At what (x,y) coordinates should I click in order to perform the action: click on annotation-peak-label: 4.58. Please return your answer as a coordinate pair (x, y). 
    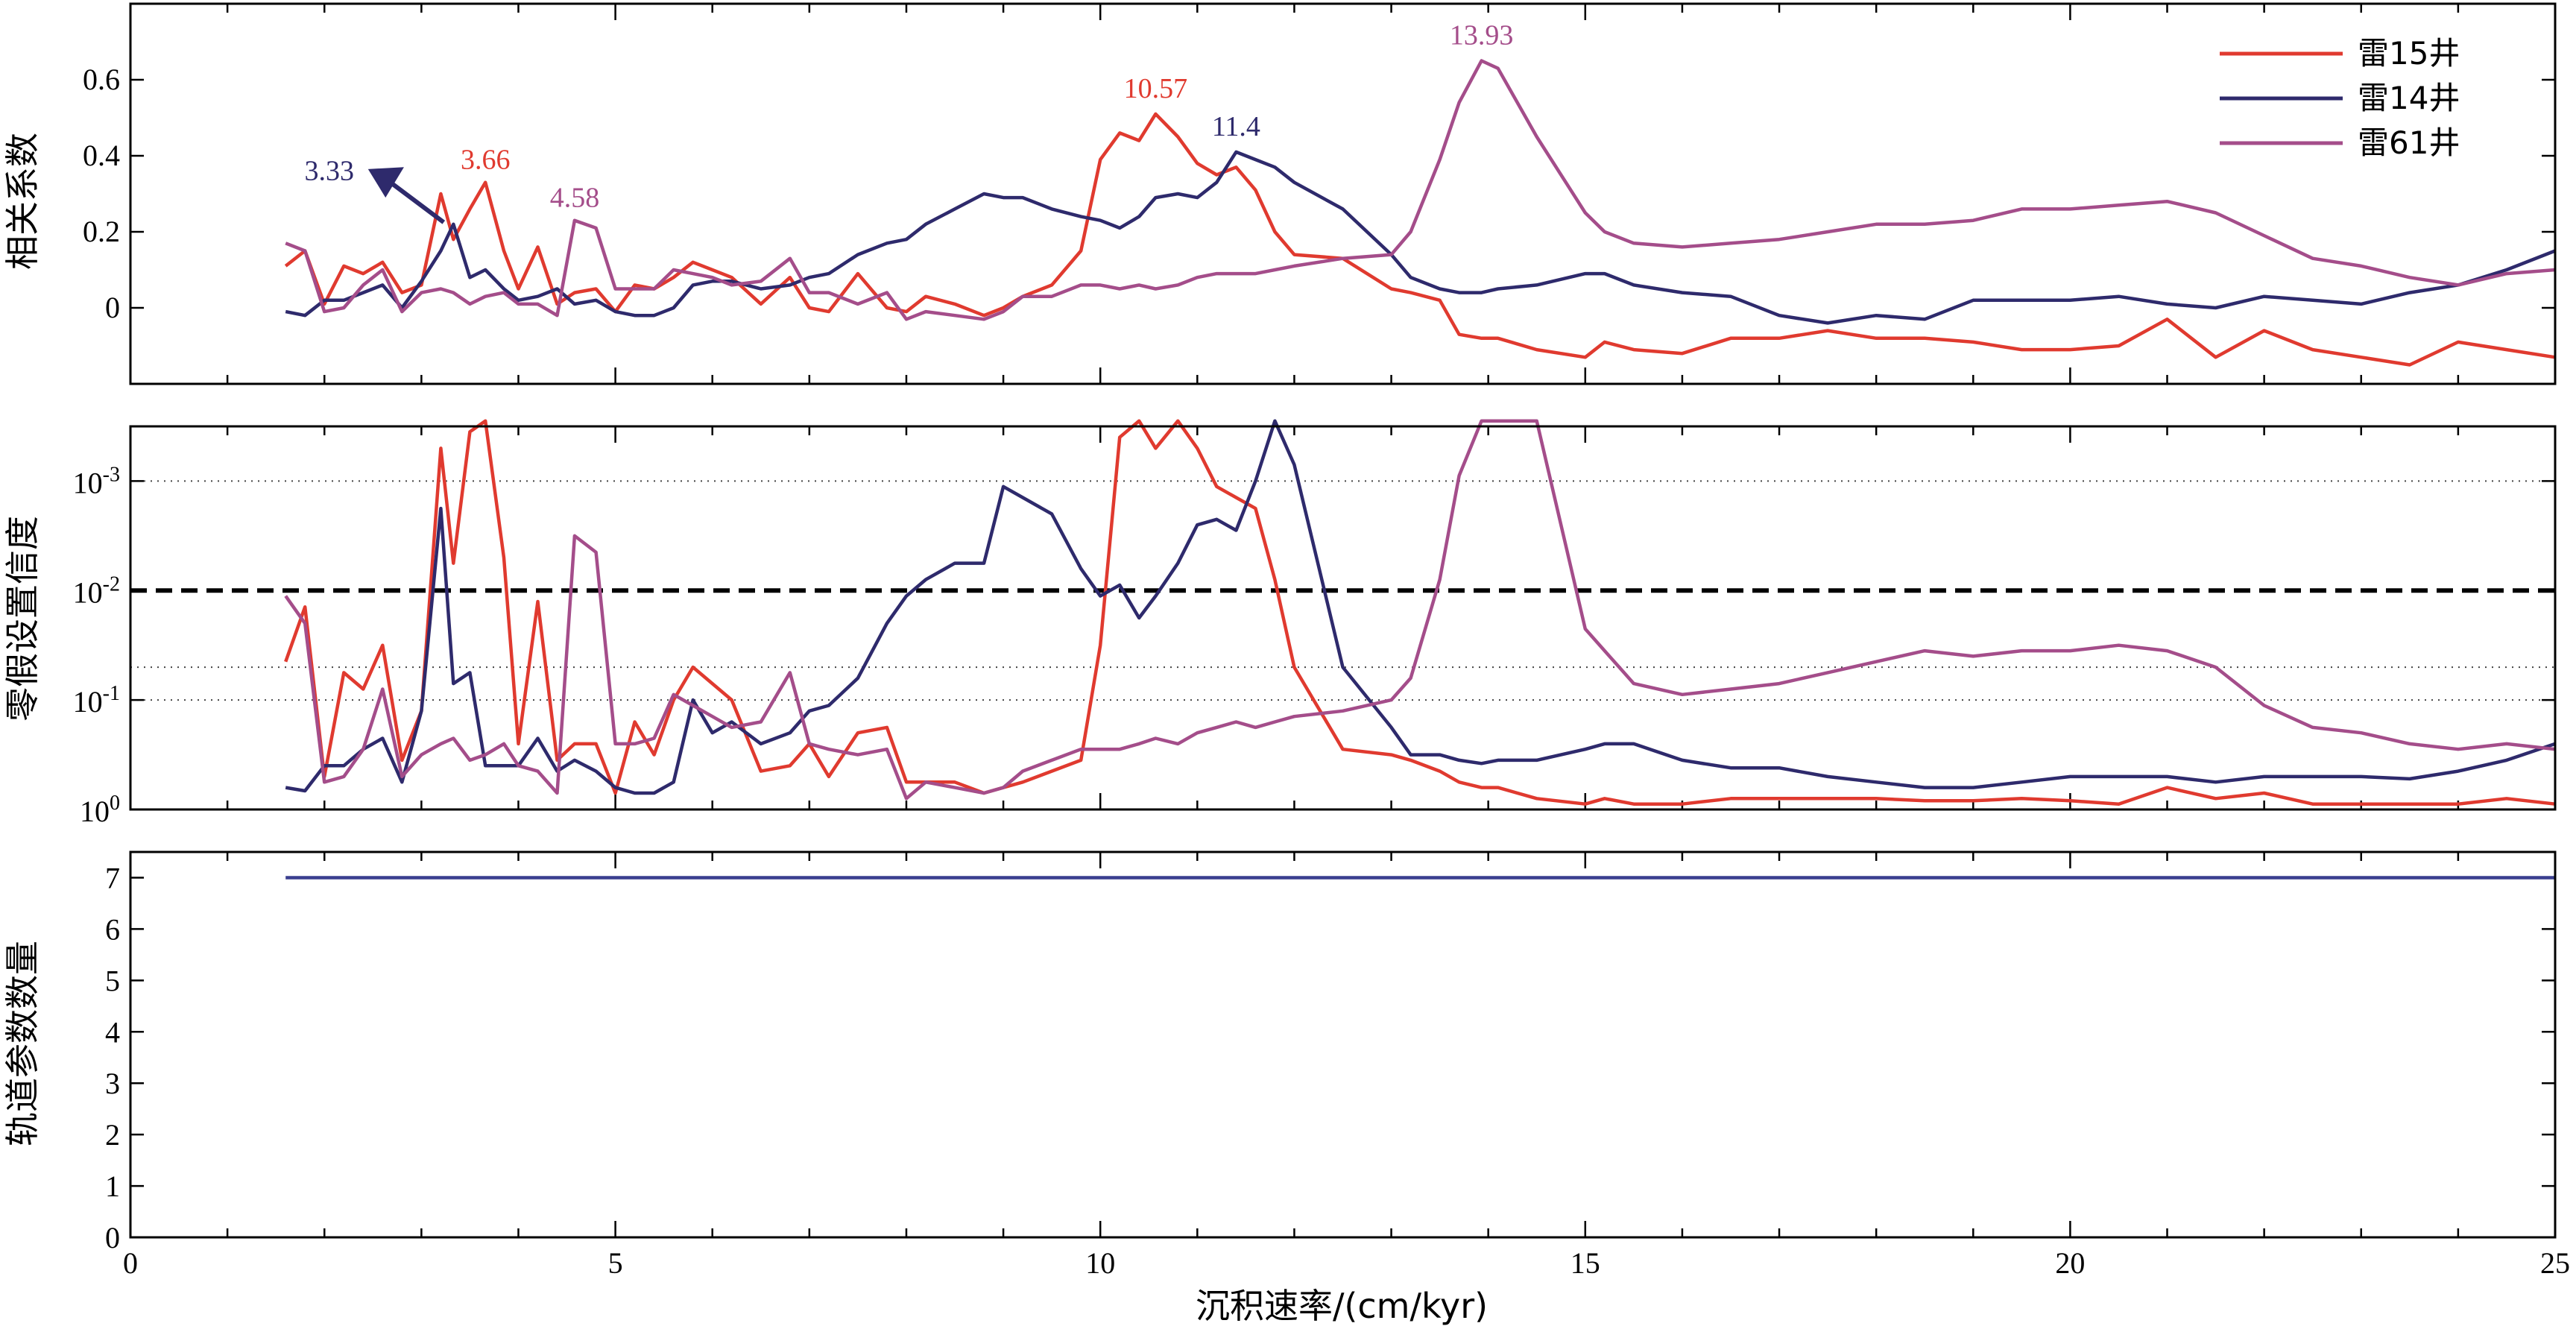
    Looking at the image, I should click on (575, 199).